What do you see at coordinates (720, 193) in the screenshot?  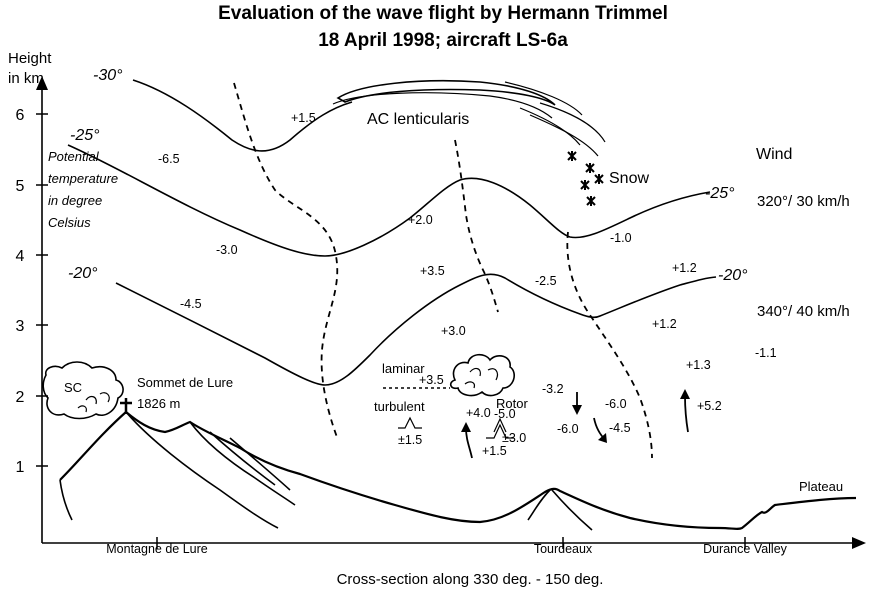 I see `isentrope-label-minus-25-right: -25°` at bounding box center [720, 193].